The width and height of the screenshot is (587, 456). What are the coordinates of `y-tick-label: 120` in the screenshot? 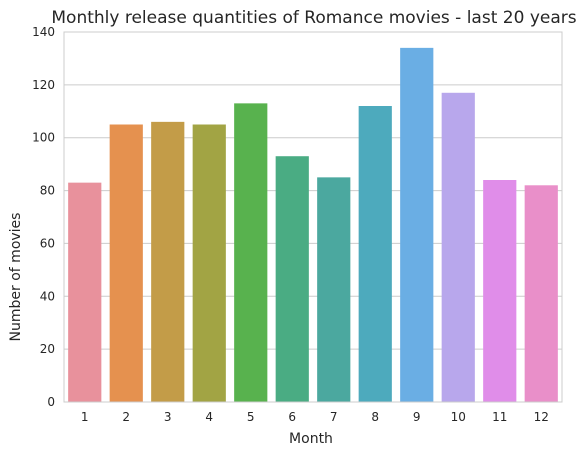 It's located at (43, 85).